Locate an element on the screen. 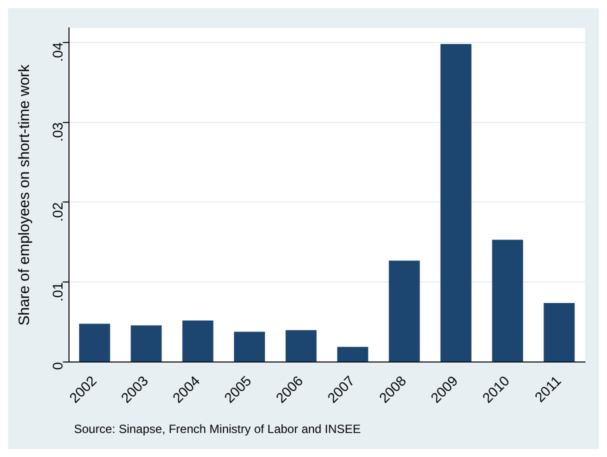 The height and width of the screenshot is (457, 607). y-axis-title: Share of employees on short-time work is located at coordinates (25, 195).